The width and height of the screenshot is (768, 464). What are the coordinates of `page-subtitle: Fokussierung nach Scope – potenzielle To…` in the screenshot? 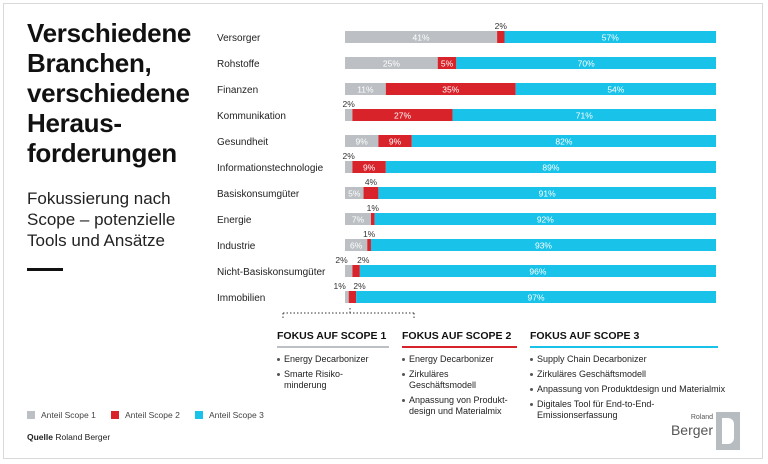 It's located at (122, 219).